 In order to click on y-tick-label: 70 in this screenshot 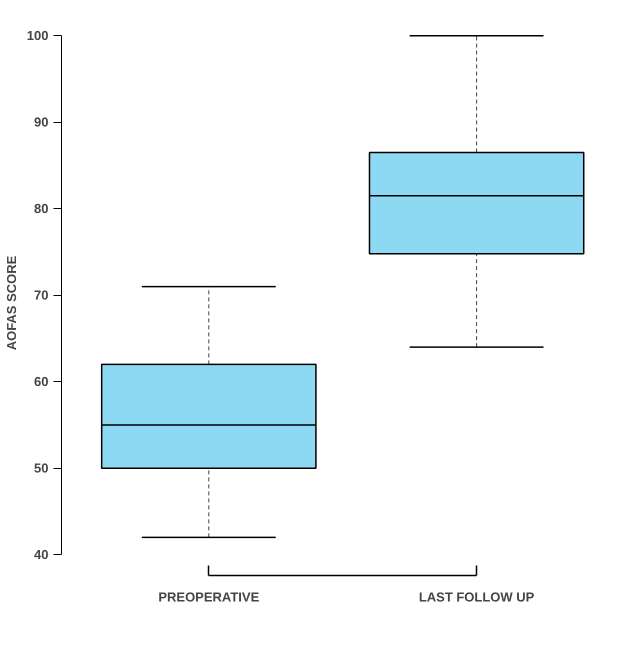, I will do `click(41, 295)`.